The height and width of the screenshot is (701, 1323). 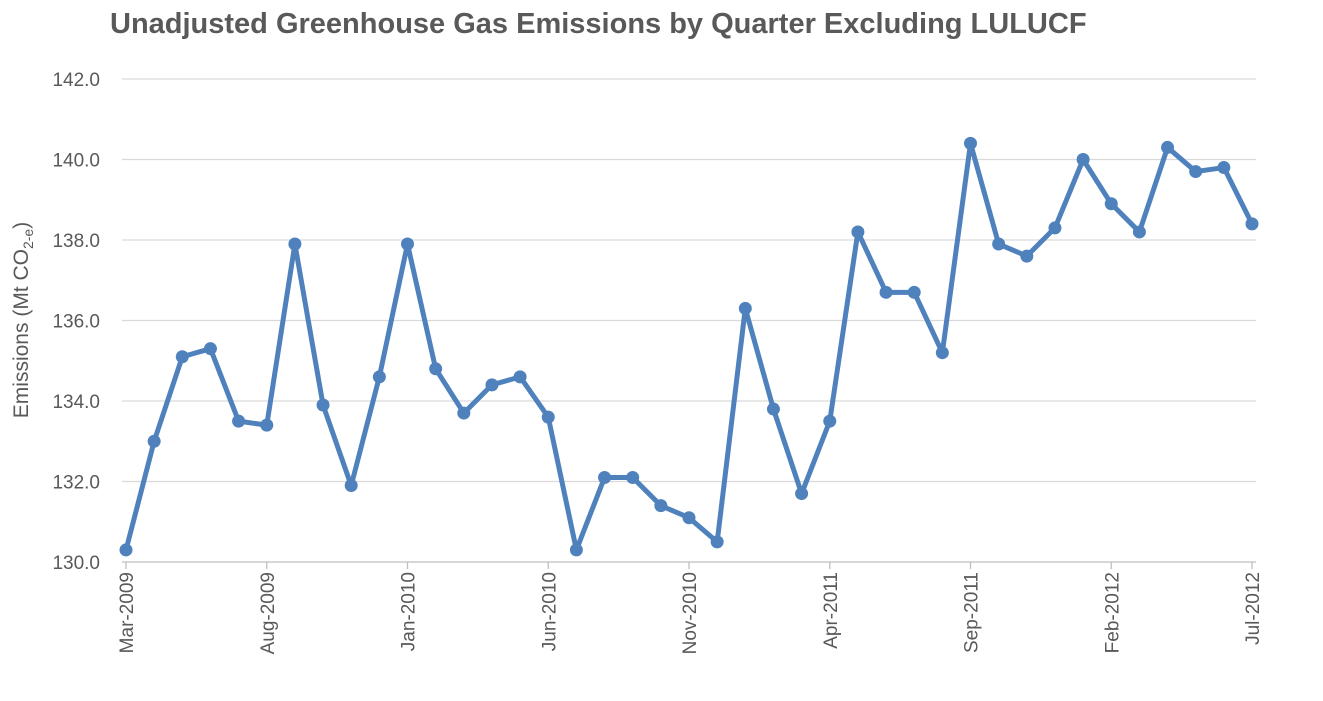 I want to click on y-axis-label-main: Emissions (Mt CO, so click(x=21, y=333).